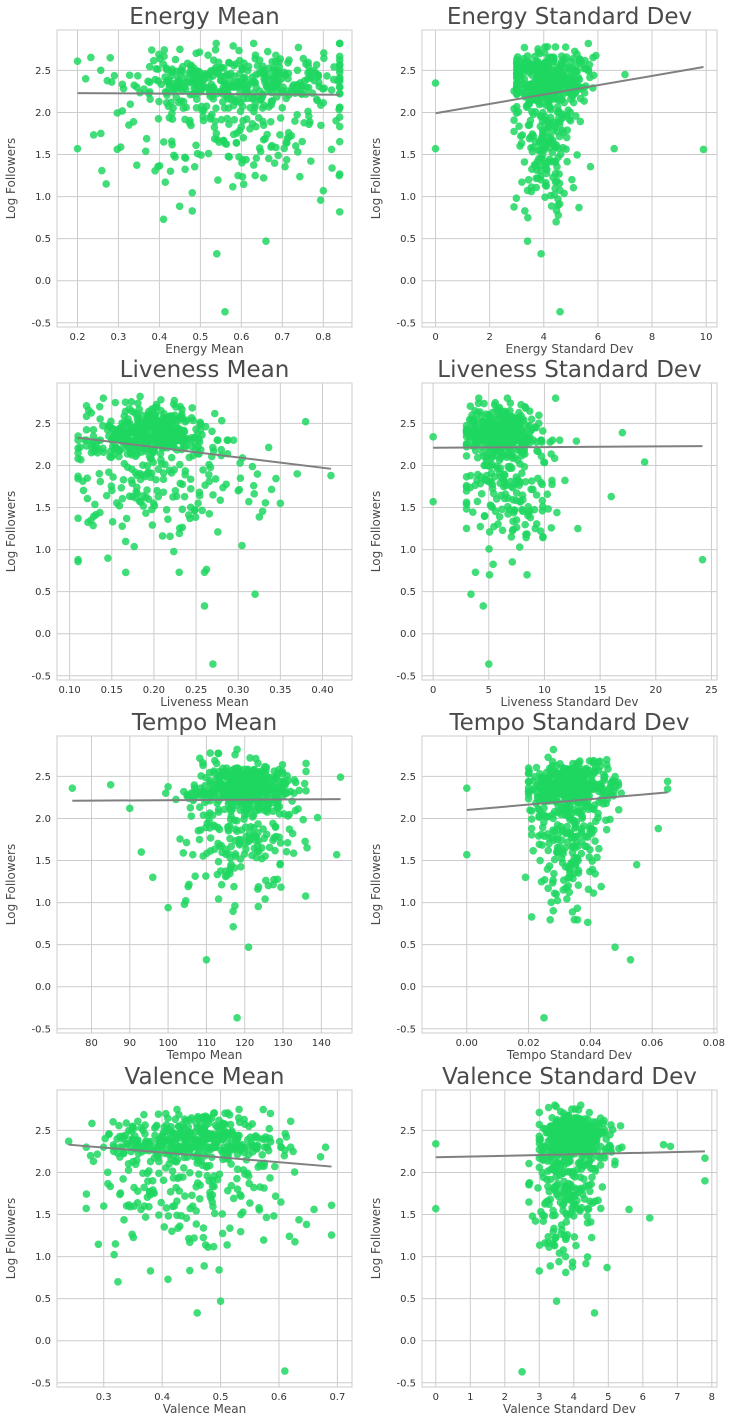 The image size is (733, 1425). Describe the element at coordinates (406, 1383) in the screenshot. I see `y-tick-label: -0.5` at that location.